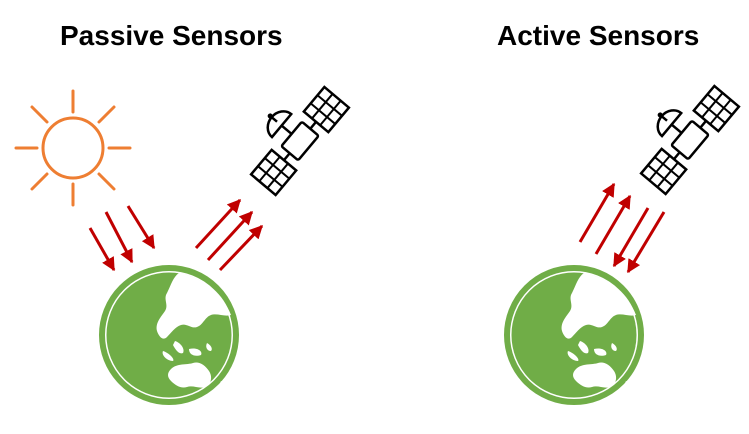 This screenshot has height=434, width=749. I want to click on active-sensors-title: Active Sensors, so click(598, 35).